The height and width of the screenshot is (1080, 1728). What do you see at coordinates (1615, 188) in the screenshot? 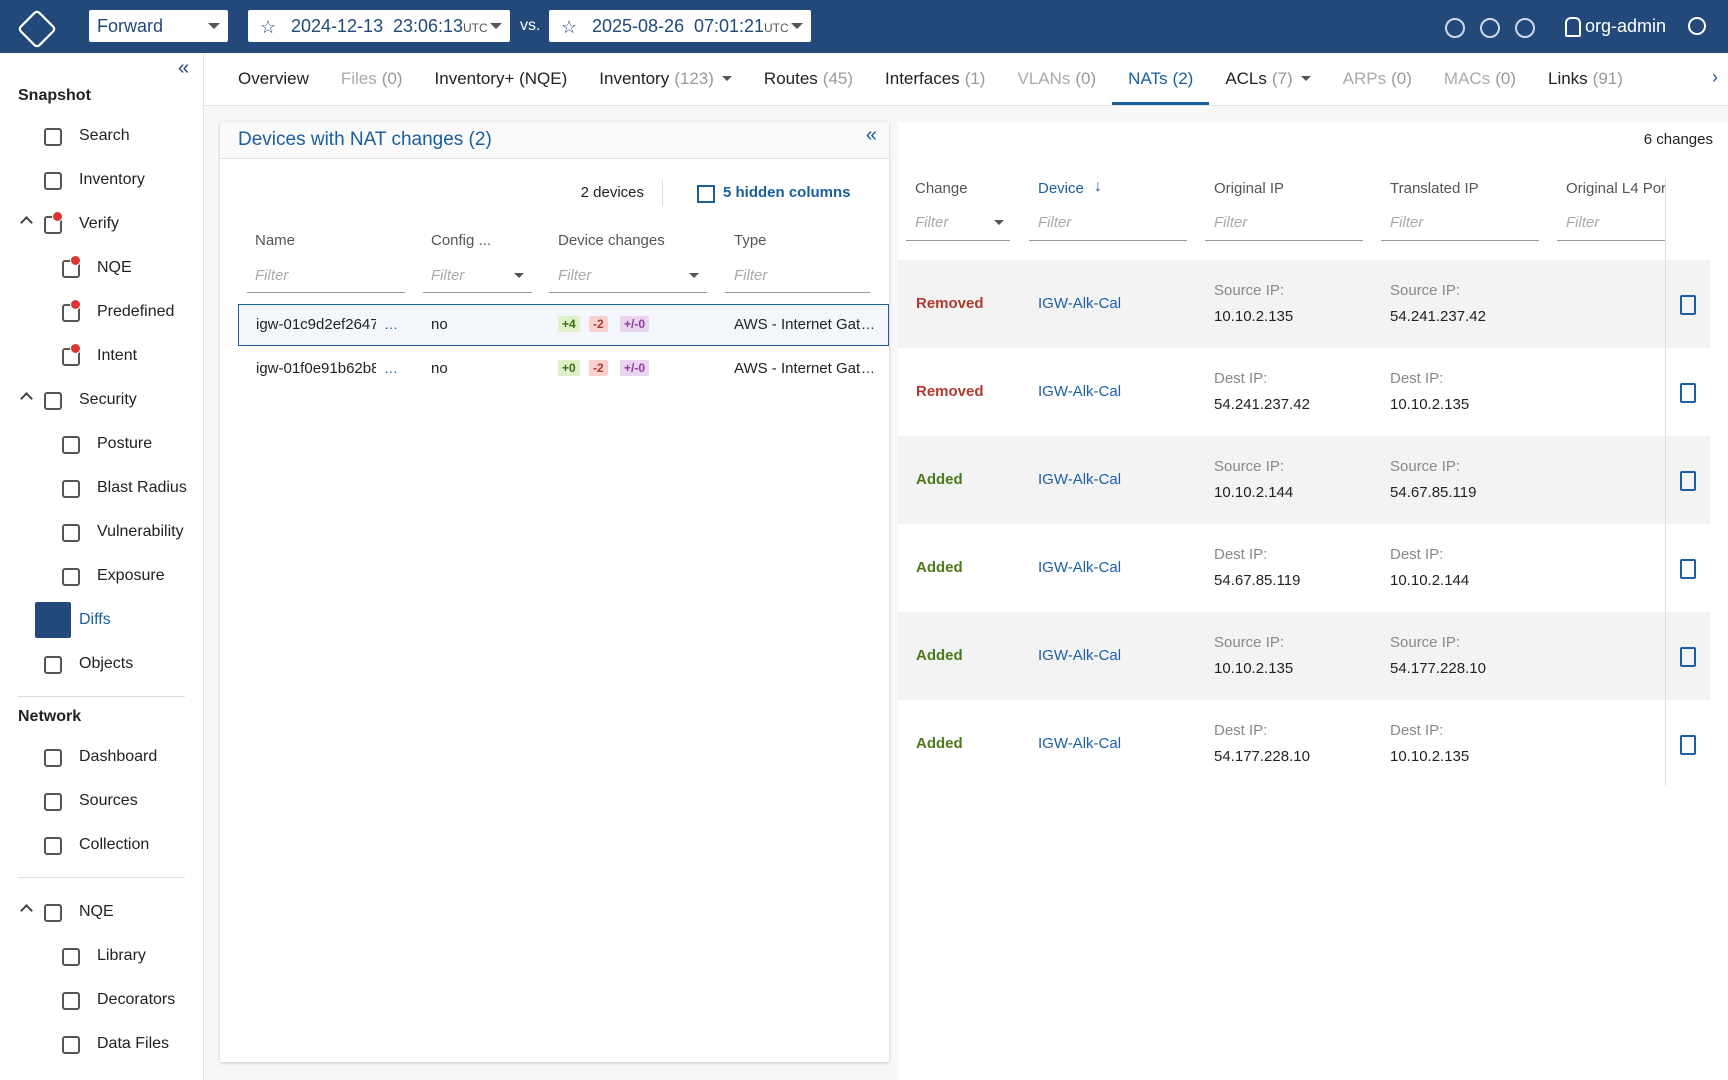
I see `column-header: Original L4 Por` at bounding box center [1615, 188].